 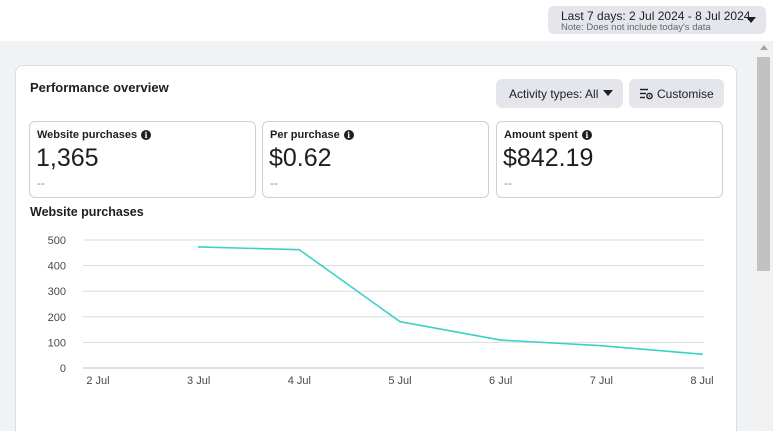 I want to click on customise-sliders-icon, so click(x=646, y=94).